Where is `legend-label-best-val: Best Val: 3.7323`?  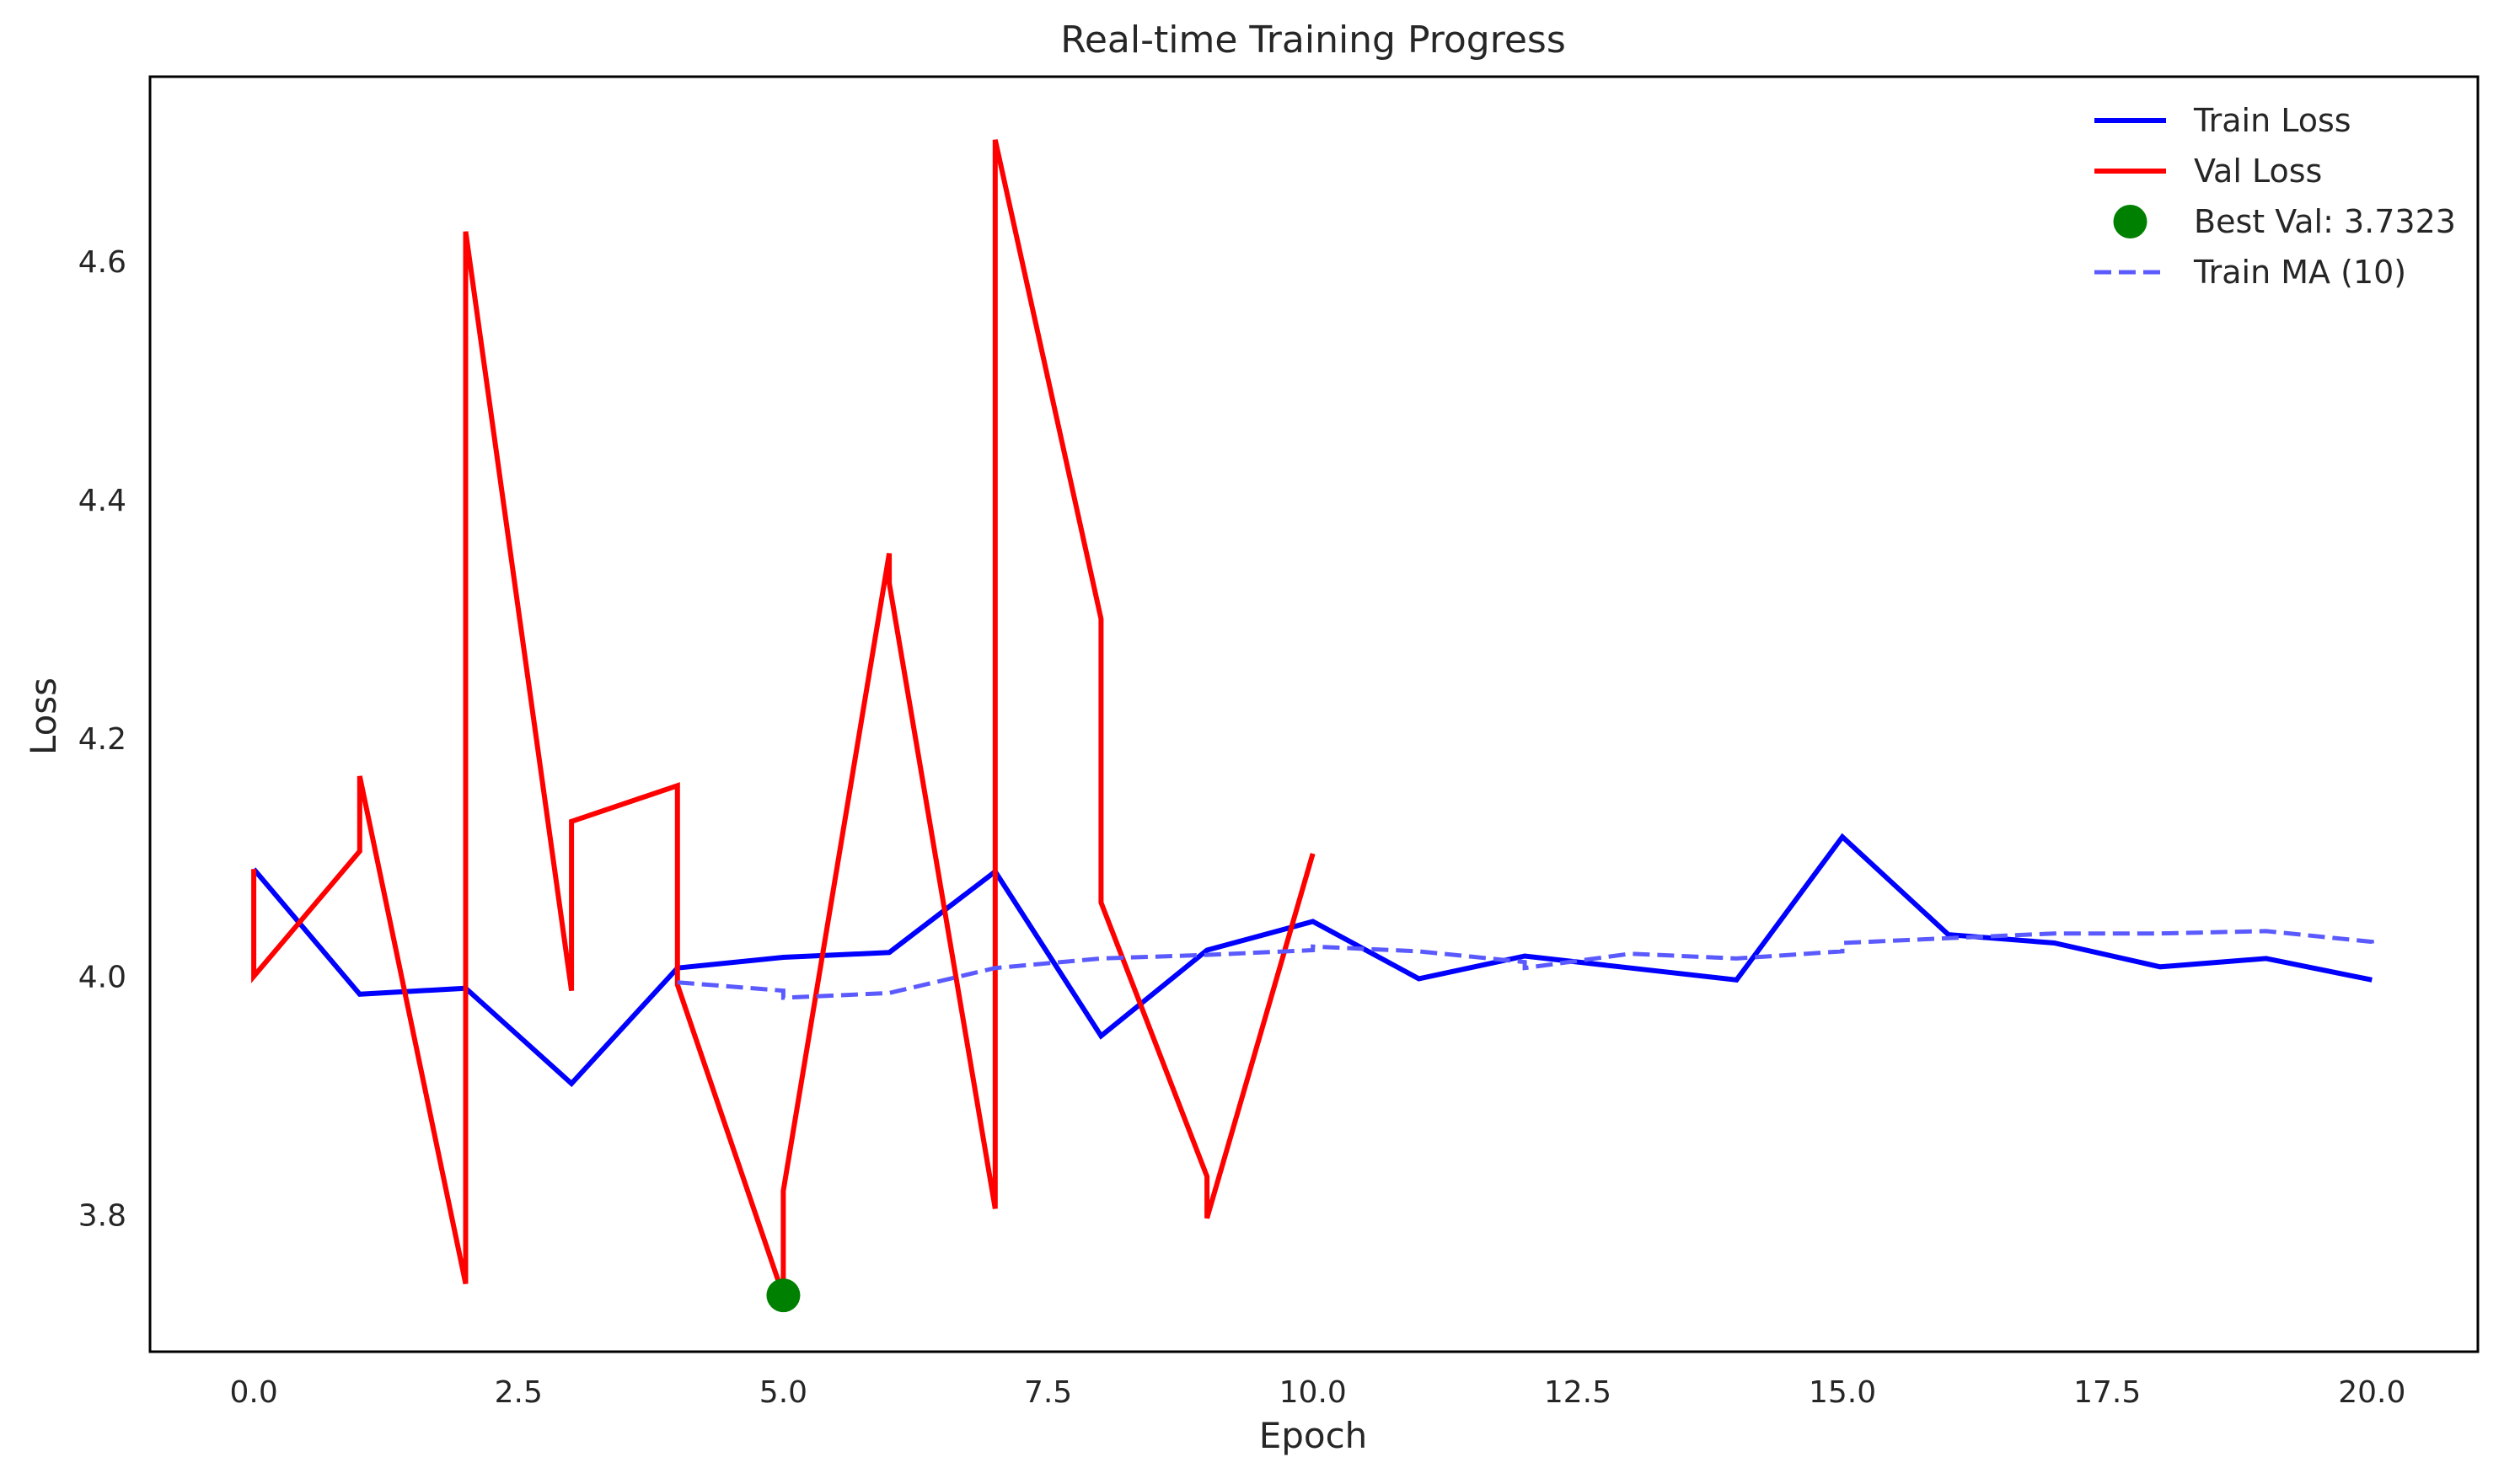
legend-label-best-val: Best Val: 3.7323 is located at coordinates (2325, 222).